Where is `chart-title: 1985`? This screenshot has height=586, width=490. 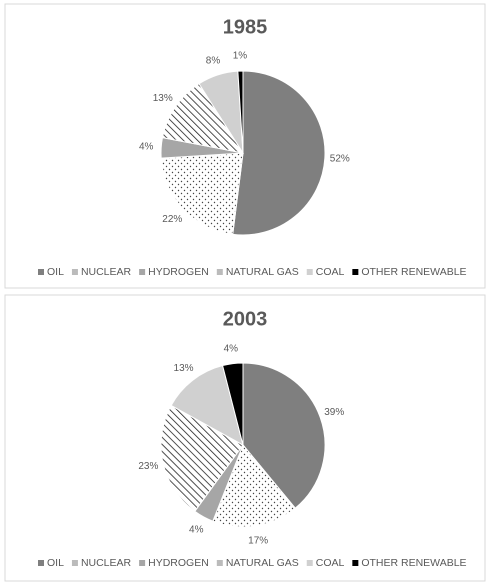 chart-title: 1985 is located at coordinates (245, 27).